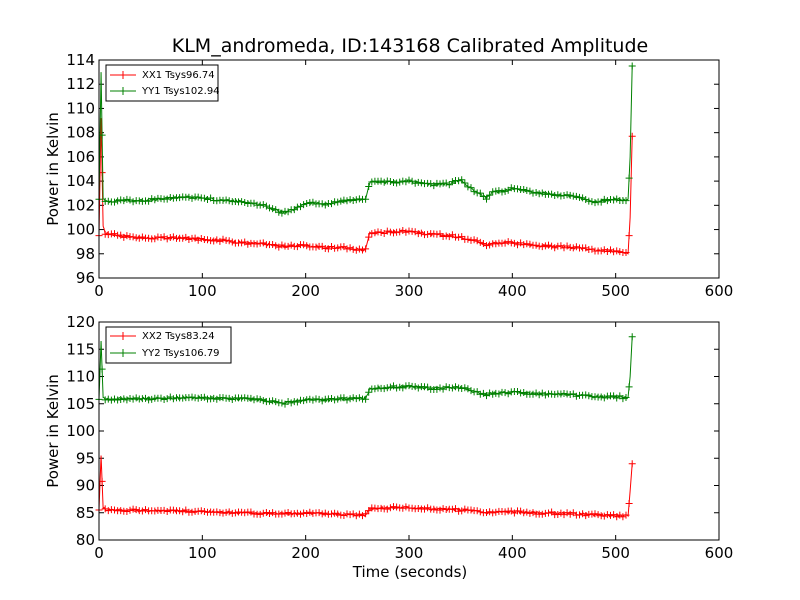 Image resolution: width=800 pixels, height=600 pixels. Describe the element at coordinates (180, 353) in the screenshot. I see `legend-label-yy2: YY2 Tsys106.79` at that location.